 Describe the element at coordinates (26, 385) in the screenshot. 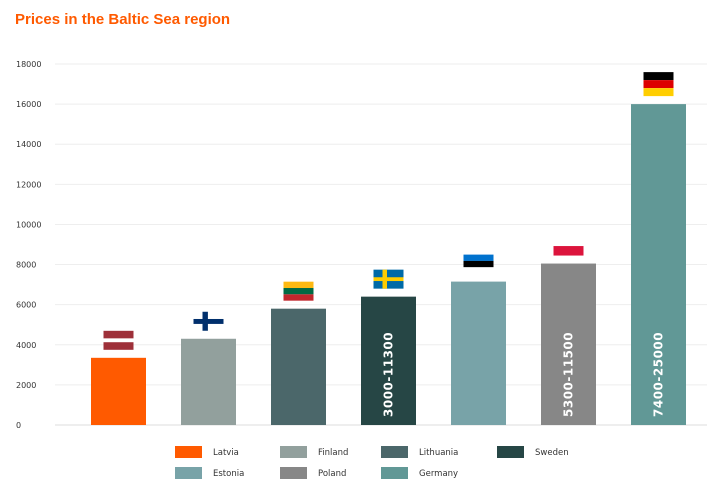

I see `y-tick-label: 2000` at that location.